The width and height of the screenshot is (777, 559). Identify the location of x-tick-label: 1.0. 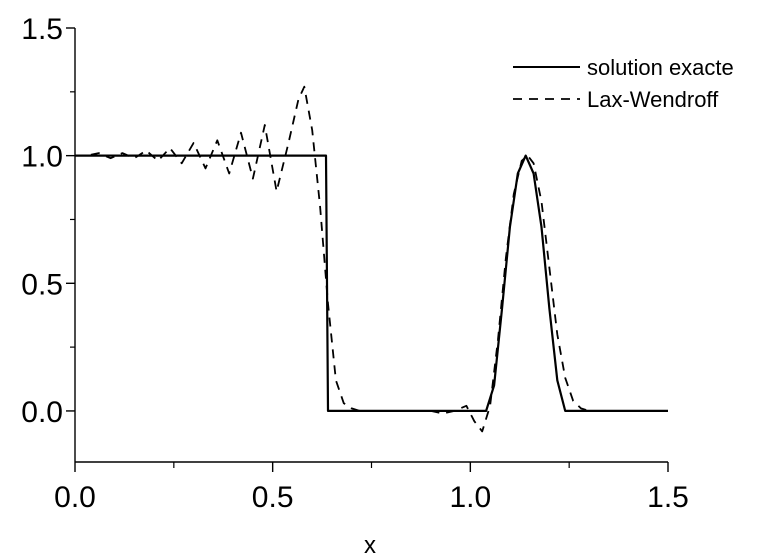
(470, 497).